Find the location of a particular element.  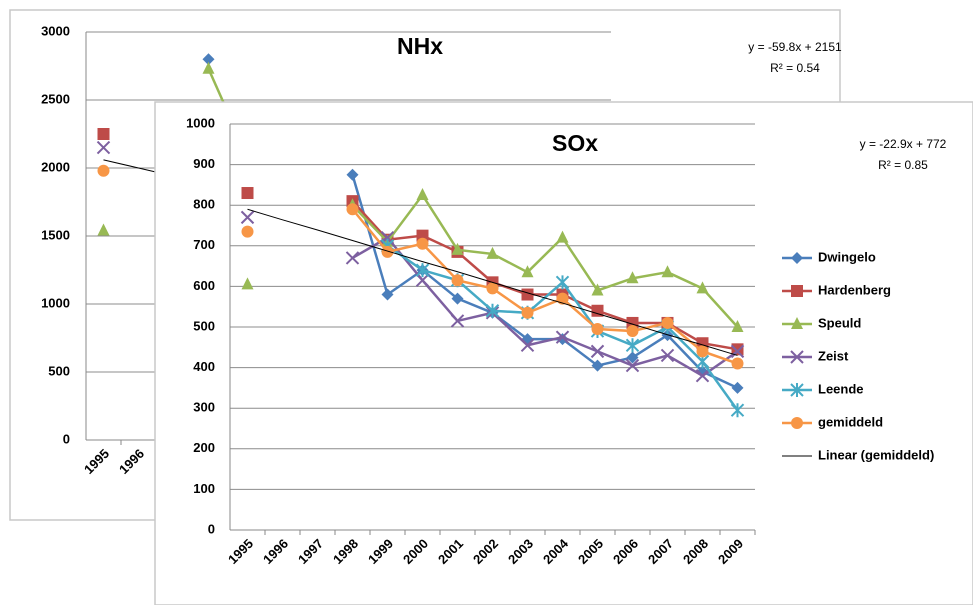

y-tick-label: 900 is located at coordinates (204, 163).